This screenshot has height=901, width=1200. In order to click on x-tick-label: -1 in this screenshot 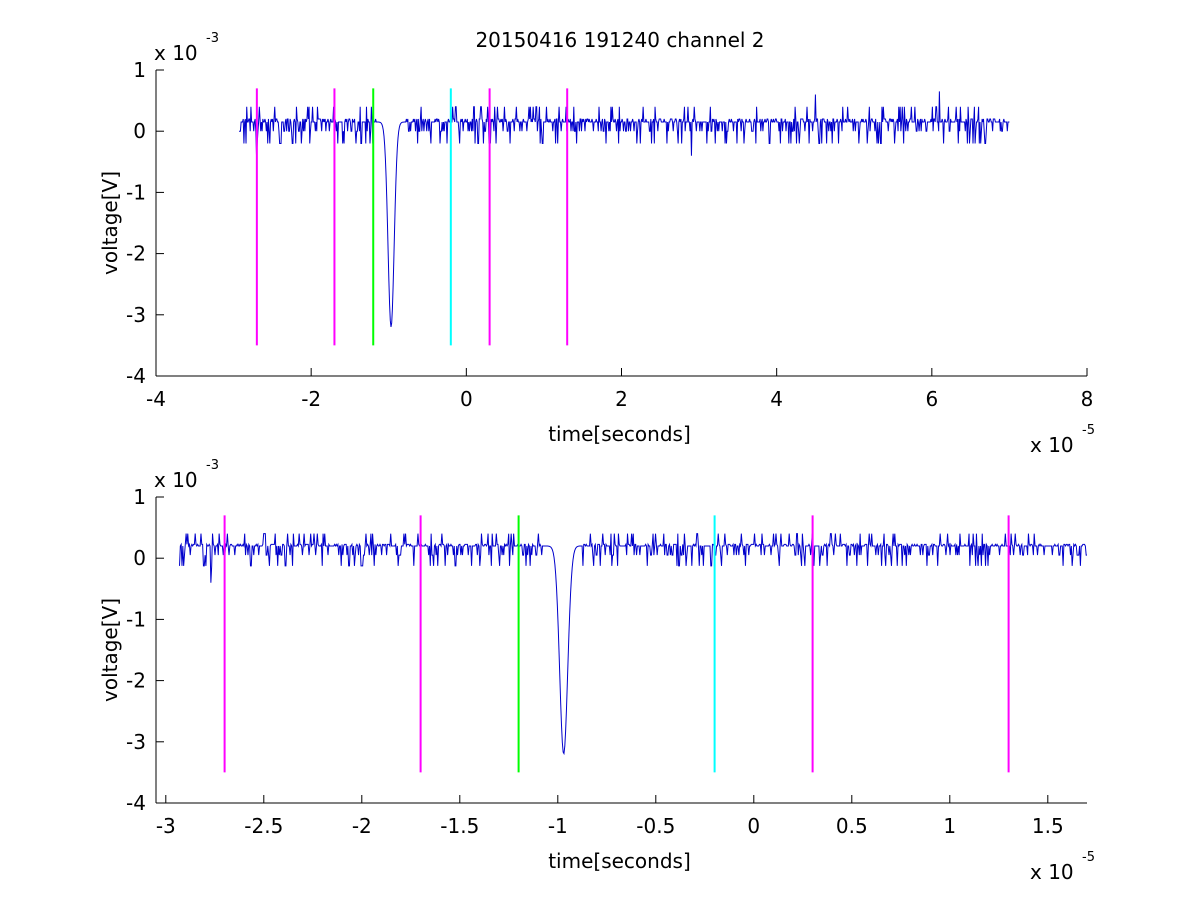, I will do `click(558, 826)`.